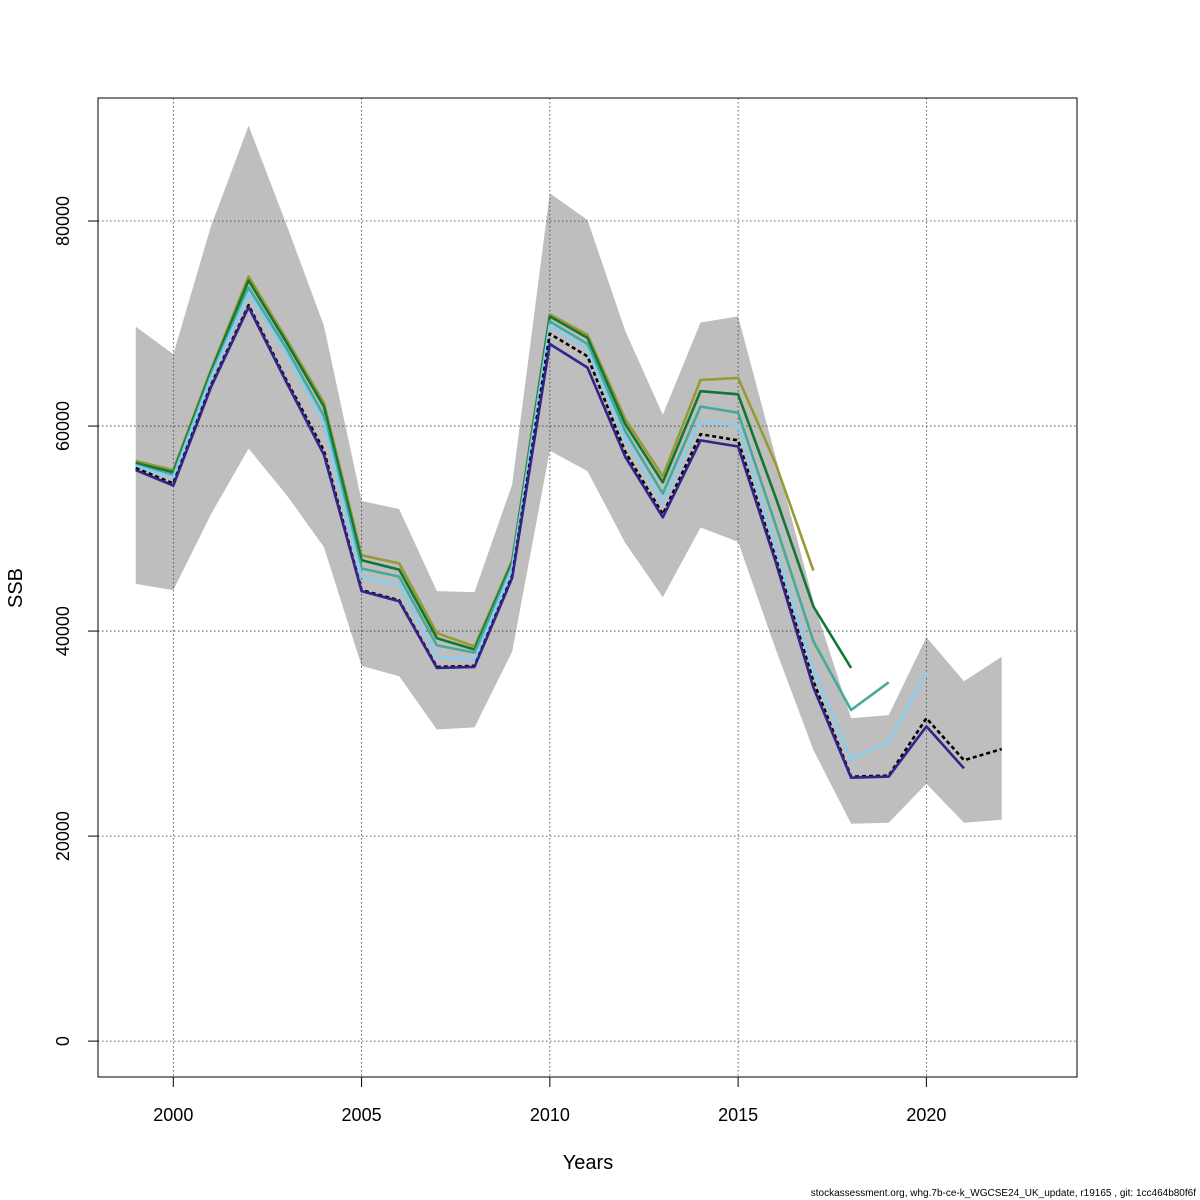 The width and height of the screenshot is (1200, 1200). I want to click on y-axis-title: SSB, so click(16, 588).